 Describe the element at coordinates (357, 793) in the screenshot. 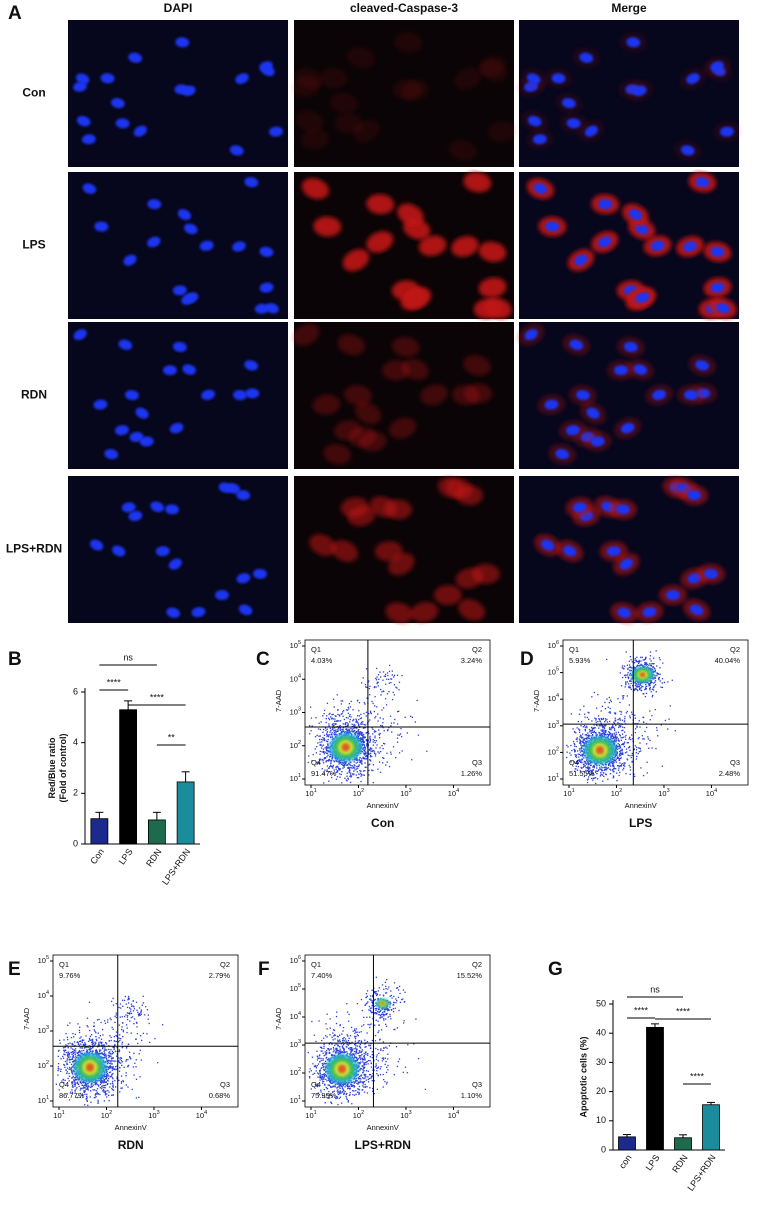

I see `tick-base: 10` at that location.